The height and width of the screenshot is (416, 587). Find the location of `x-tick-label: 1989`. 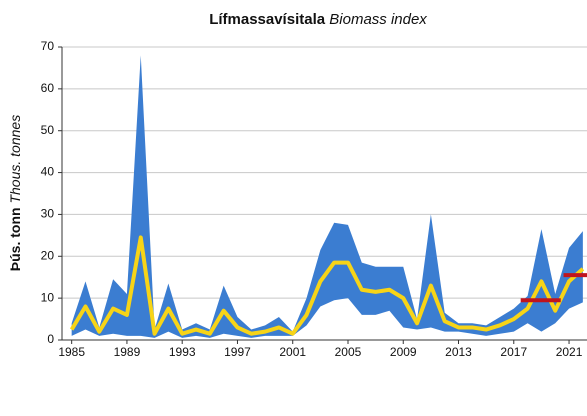

x-tick-label: 1989 is located at coordinates (127, 352).